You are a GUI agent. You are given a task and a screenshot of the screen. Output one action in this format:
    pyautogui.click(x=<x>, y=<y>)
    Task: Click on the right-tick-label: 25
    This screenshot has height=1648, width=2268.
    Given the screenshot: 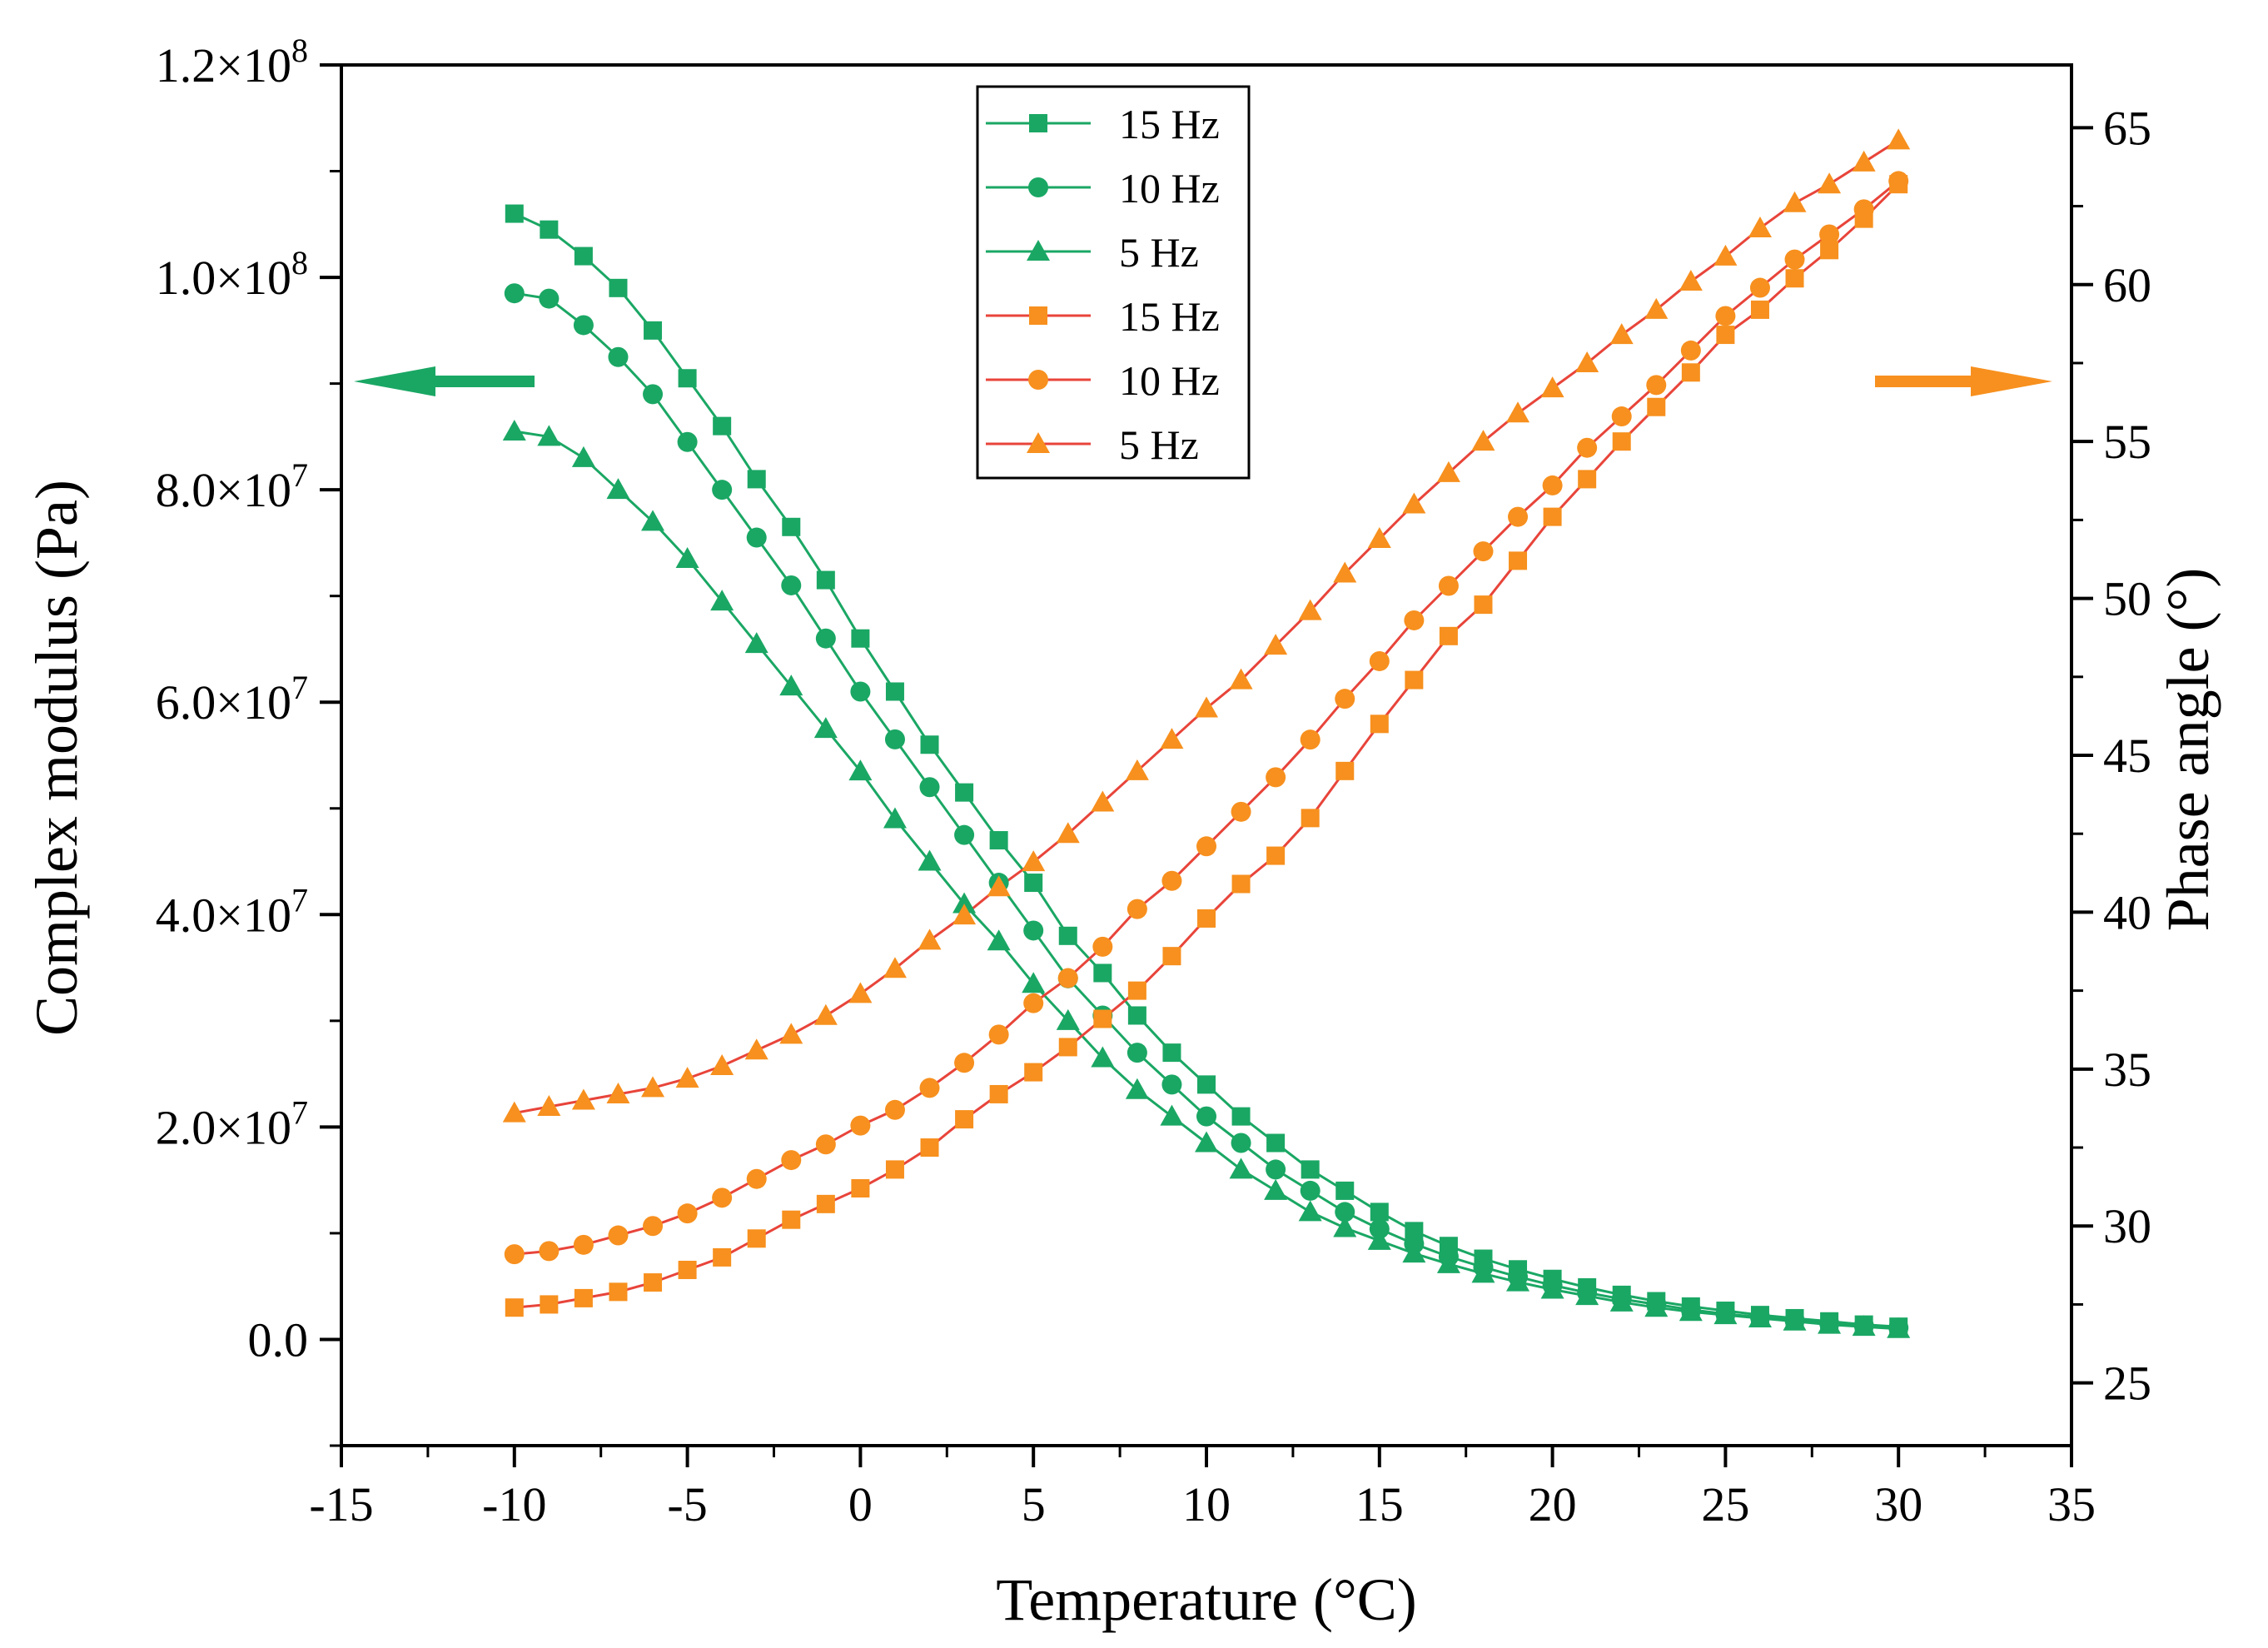 What is the action you would take?
    pyautogui.click(x=2127, y=1384)
    